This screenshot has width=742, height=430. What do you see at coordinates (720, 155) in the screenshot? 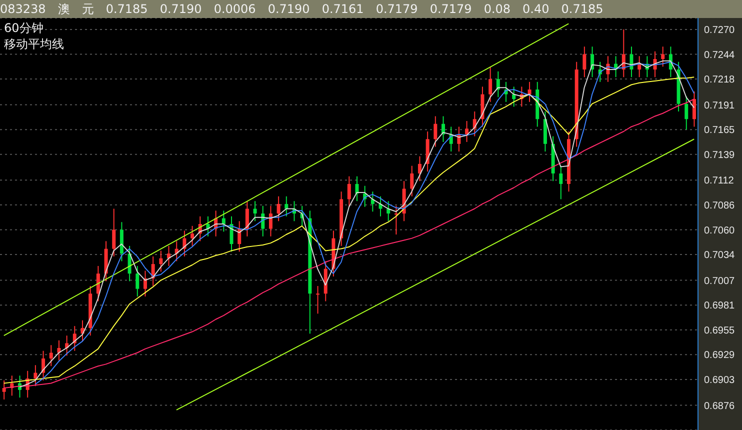
I see `y-tick-label: 0.7139` at bounding box center [720, 155].